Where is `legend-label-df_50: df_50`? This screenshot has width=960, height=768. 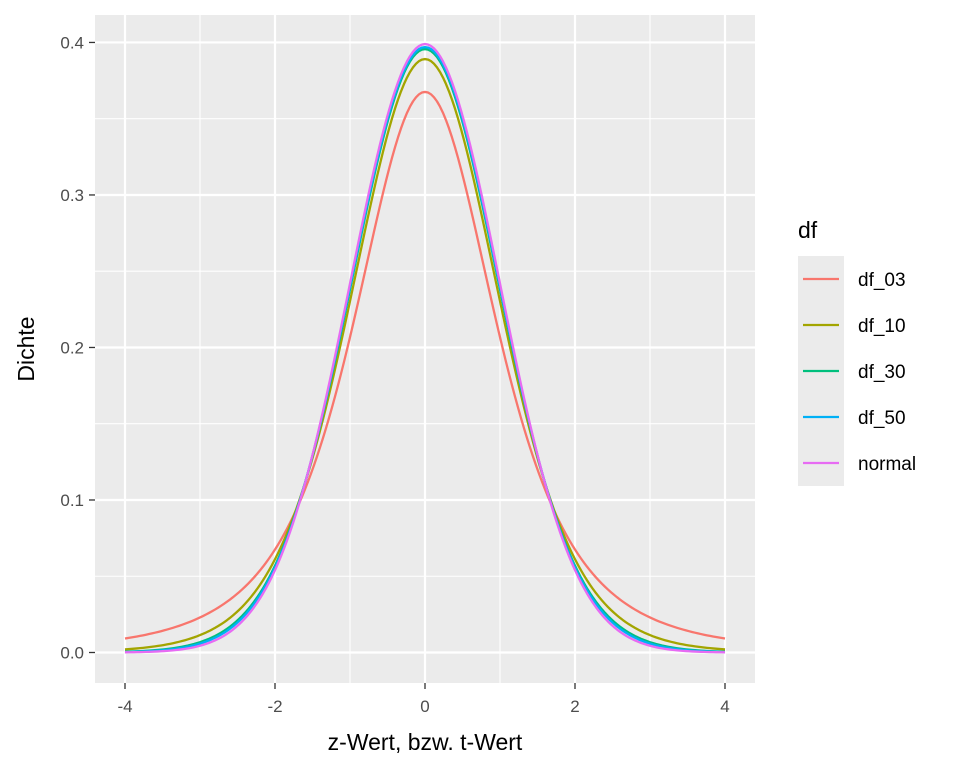
legend-label-df_50: df_50 is located at coordinates (882, 418).